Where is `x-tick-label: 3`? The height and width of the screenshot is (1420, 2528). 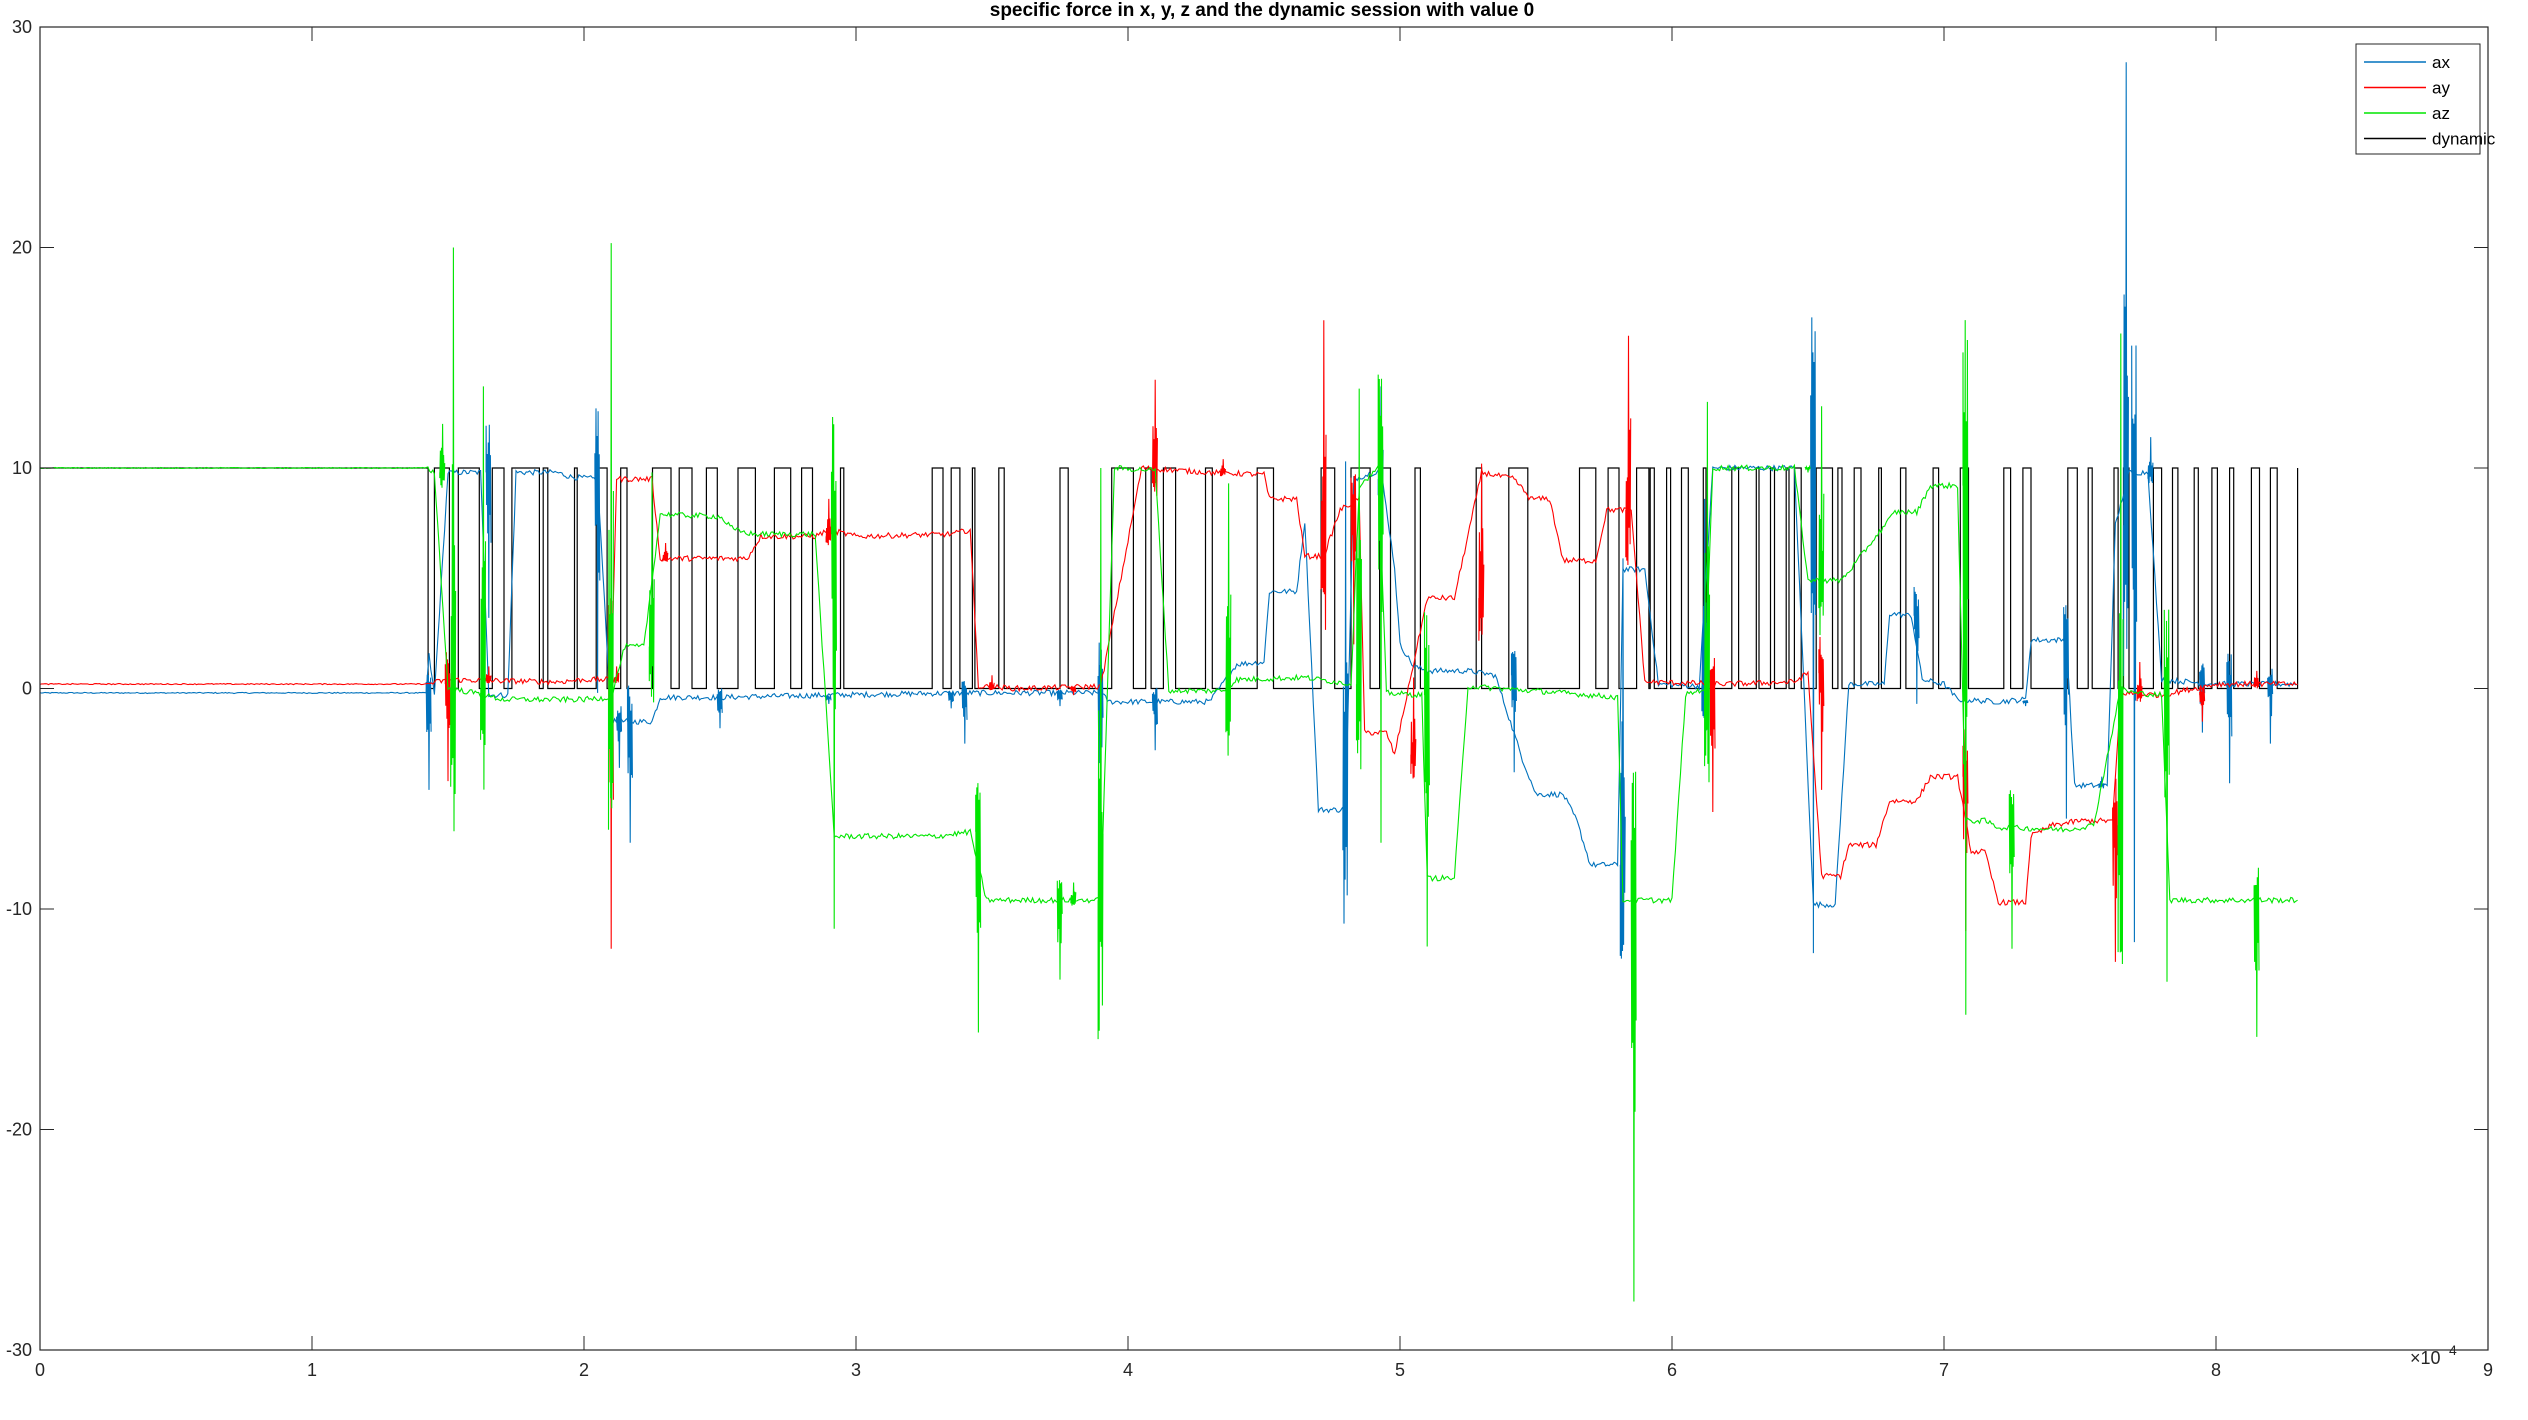 x-tick-label: 3 is located at coordinates (856, 1370).